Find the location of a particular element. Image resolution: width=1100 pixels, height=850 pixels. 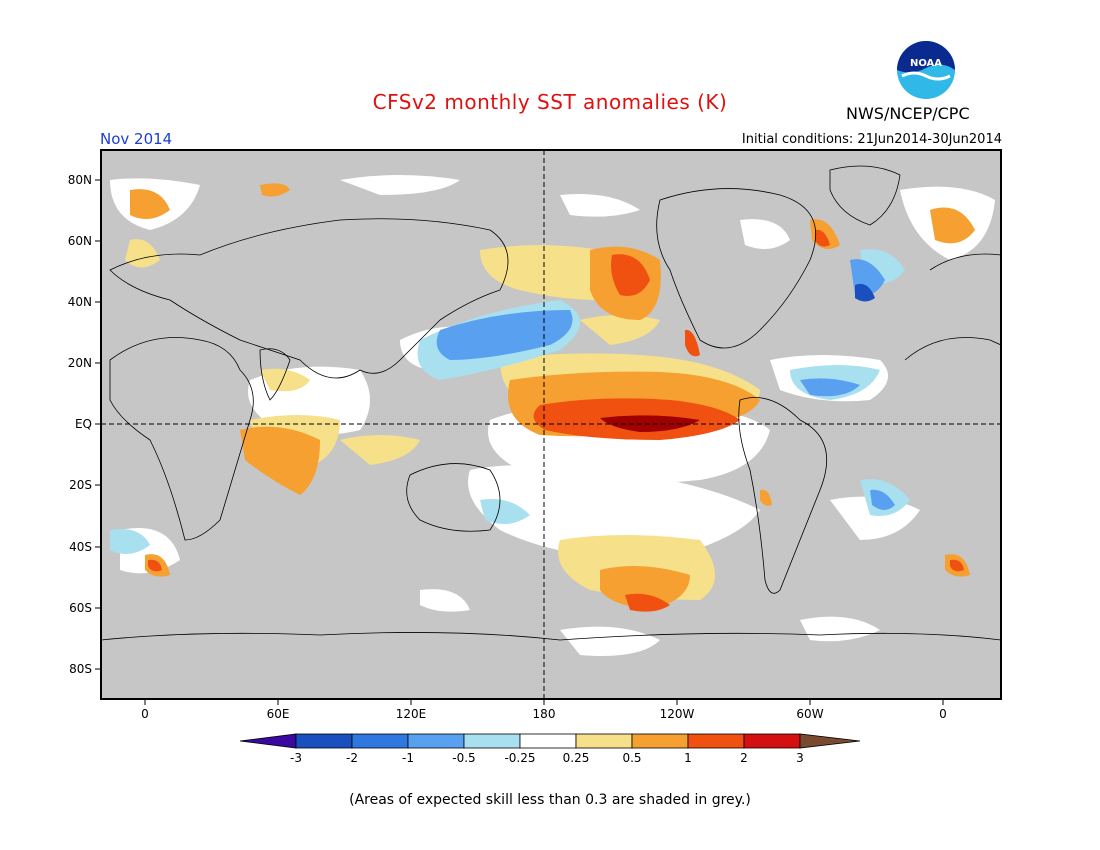

colorbar-label: -2 is located at coordinates (352, 758).